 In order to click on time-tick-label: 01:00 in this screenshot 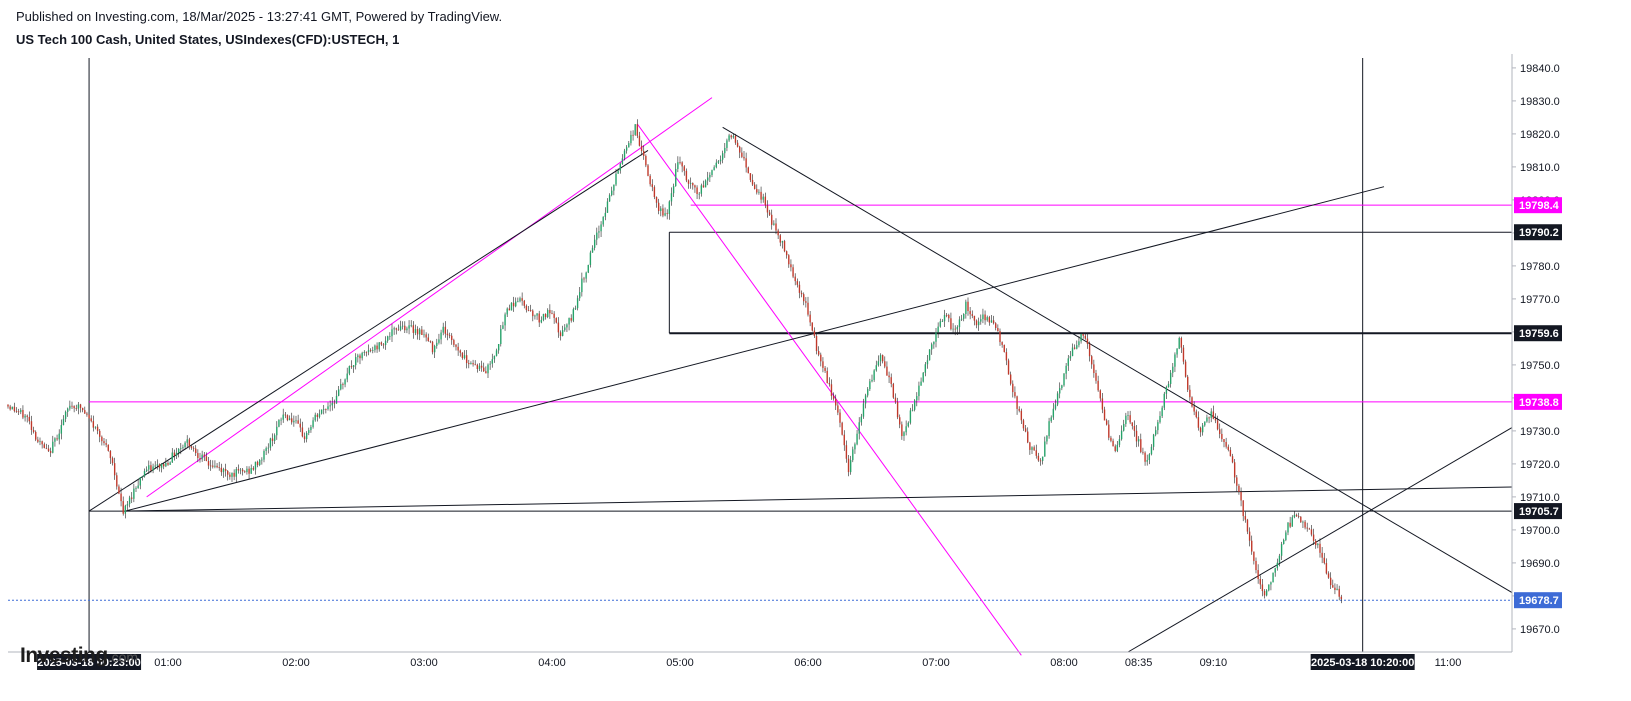, I will do `click(168, 663)`.